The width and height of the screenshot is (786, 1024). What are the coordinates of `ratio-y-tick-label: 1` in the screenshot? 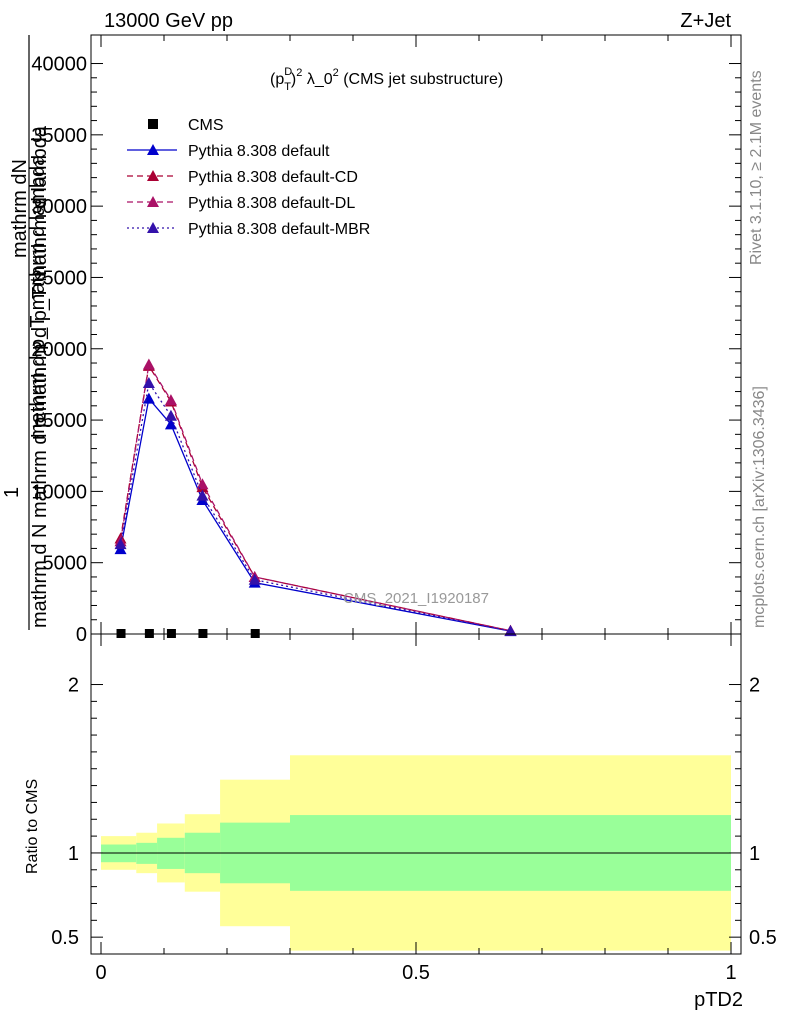 It's located at (73, 854).